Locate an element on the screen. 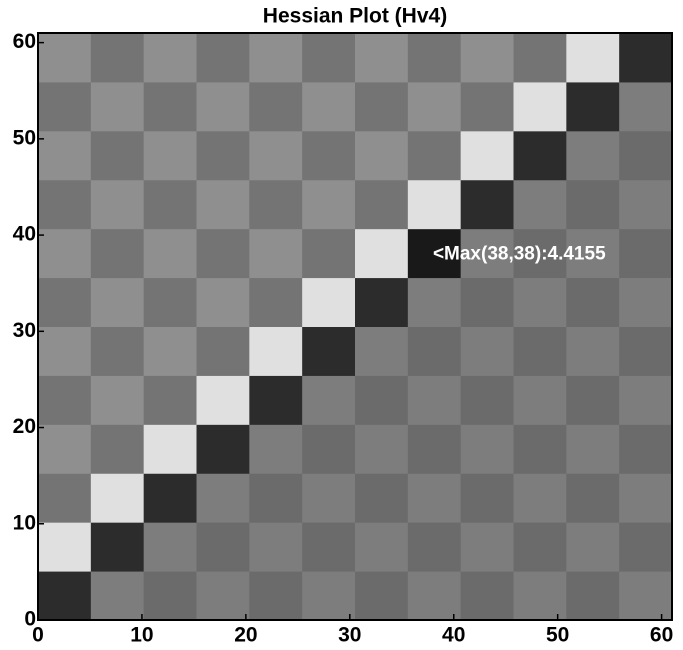  y-tick-label: 40 is located at coordinates (24, 234).